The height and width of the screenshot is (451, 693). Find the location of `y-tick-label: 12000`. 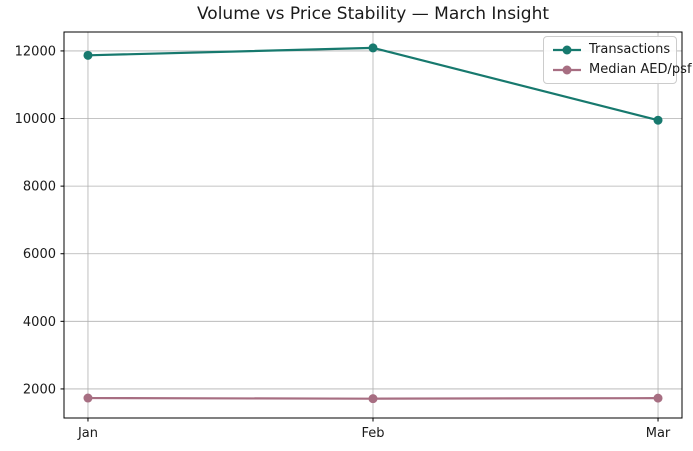

y-tick-label: 12000 is located at coordinates (35, 51).